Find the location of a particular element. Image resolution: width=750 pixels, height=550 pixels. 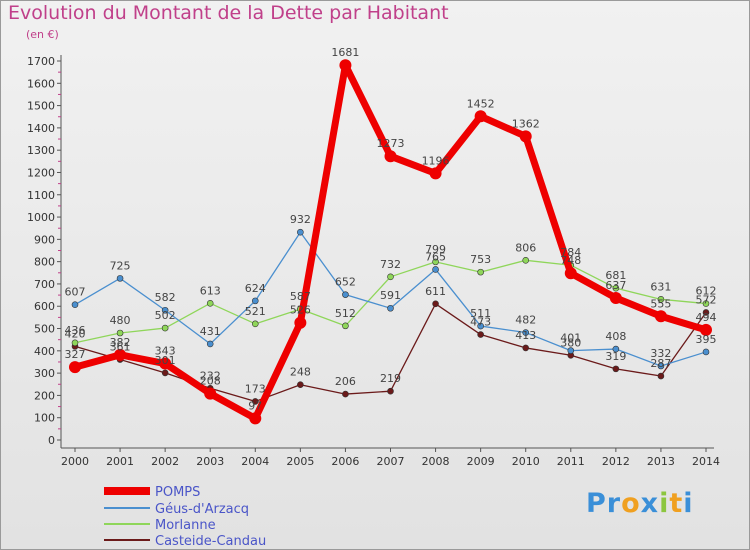

legend-label: Géus-d'Arzacq is located at coordinates (202, 509).